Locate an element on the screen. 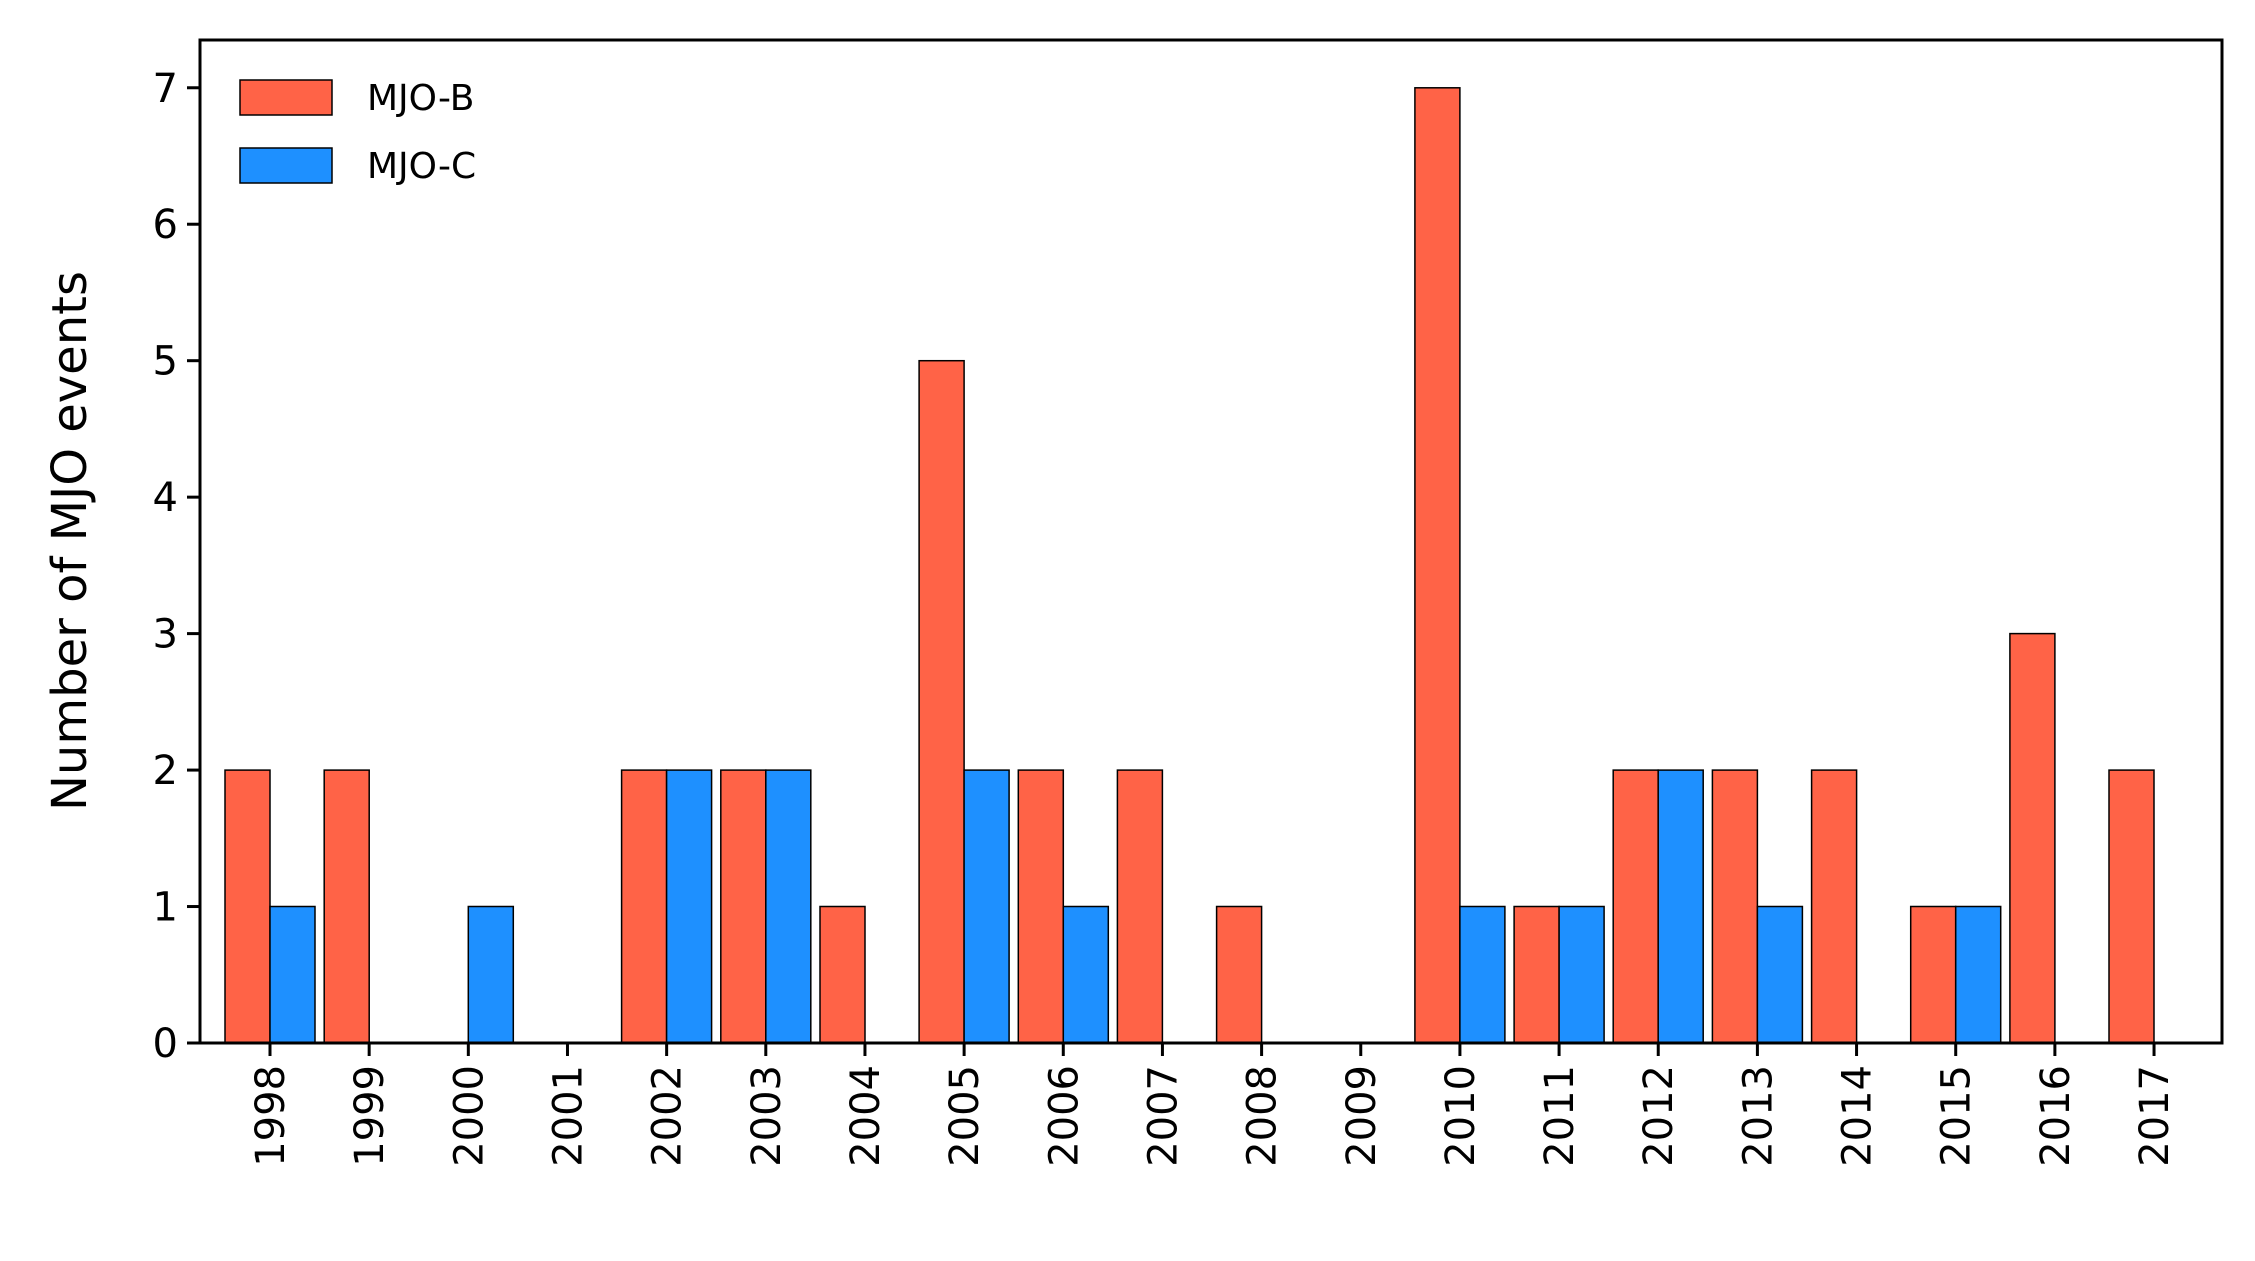 The image size is (2255, 1261). x-tick-label-2013: 2013 is located at coordinates (1758, 1116).